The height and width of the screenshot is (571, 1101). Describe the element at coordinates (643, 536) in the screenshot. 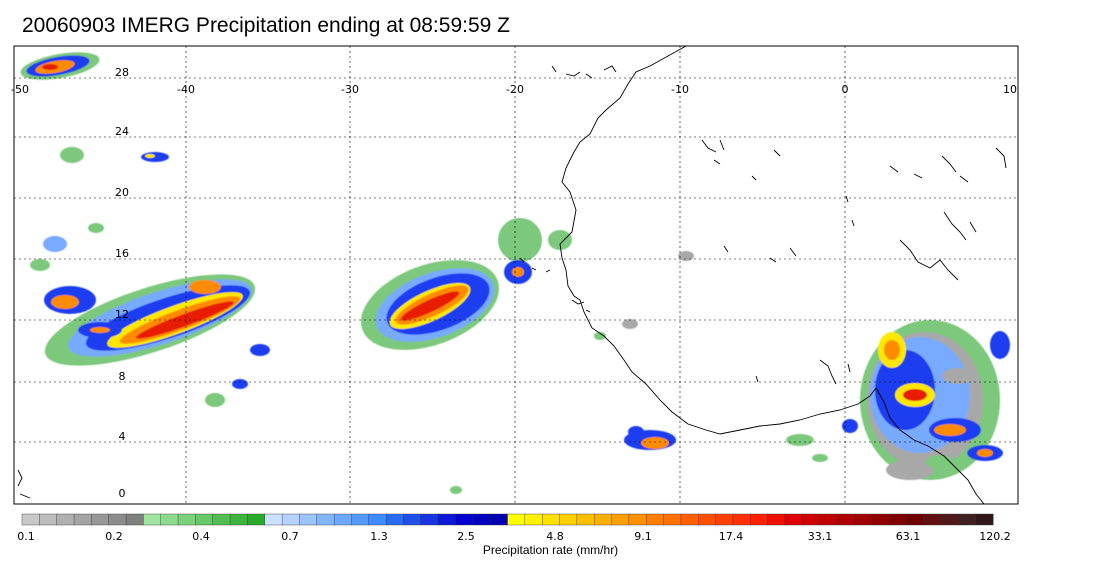

I see `colorbar-tick-label: 9.1` at that location.